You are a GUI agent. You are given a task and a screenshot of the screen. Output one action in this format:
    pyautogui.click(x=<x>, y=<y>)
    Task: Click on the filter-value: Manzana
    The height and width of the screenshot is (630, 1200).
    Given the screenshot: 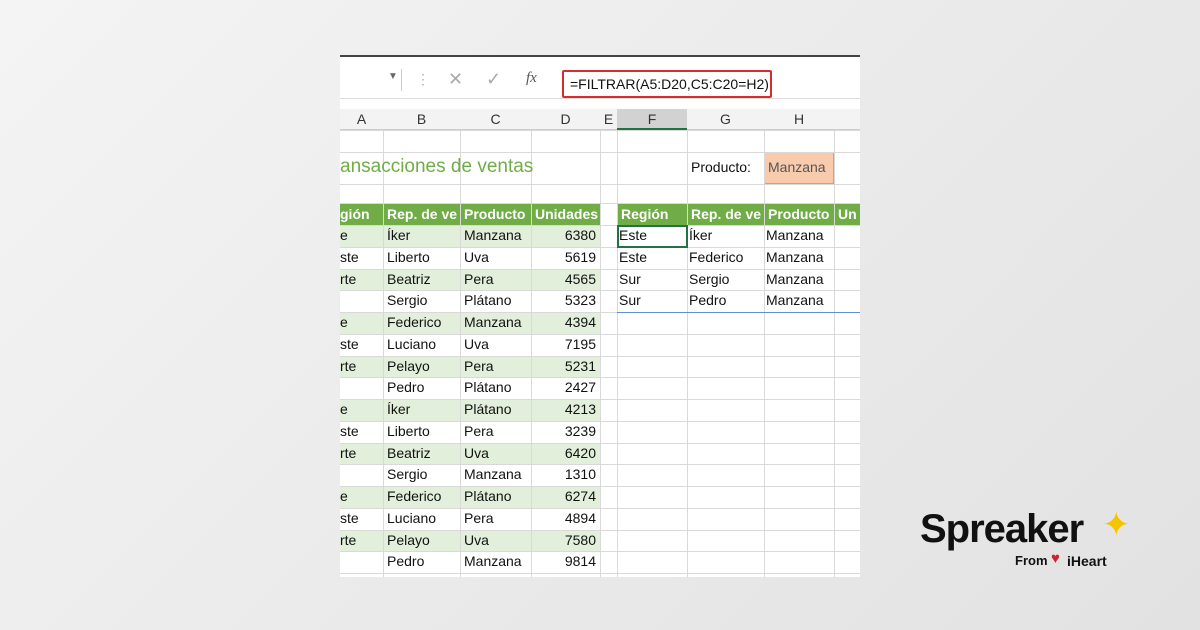 What is the action you would take?
    pyautogui.click(x=797, y=167)
    